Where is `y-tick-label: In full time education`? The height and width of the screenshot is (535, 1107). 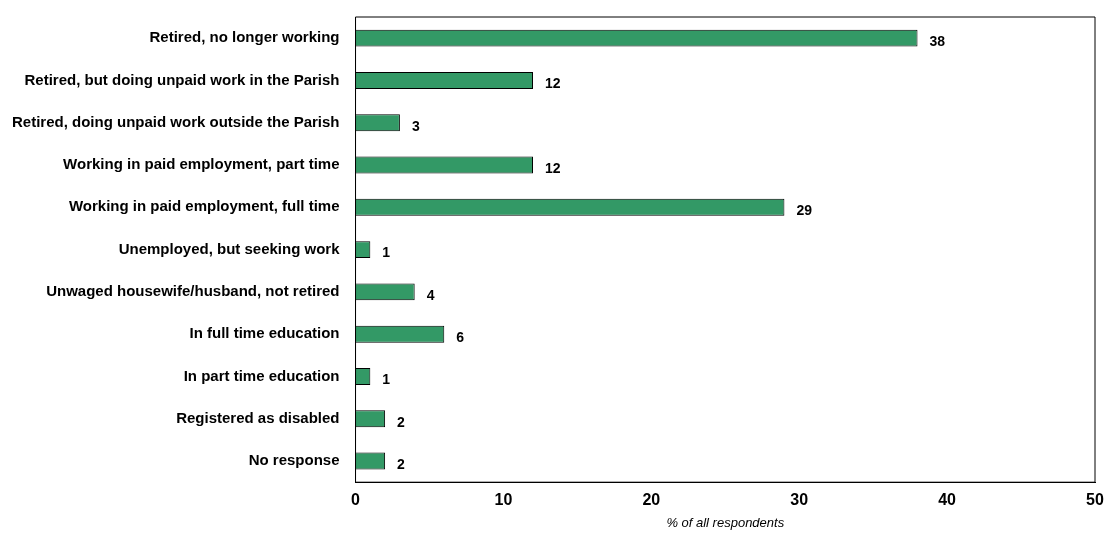
y-tick-label: In full time education is located at coordinates (264, 333).